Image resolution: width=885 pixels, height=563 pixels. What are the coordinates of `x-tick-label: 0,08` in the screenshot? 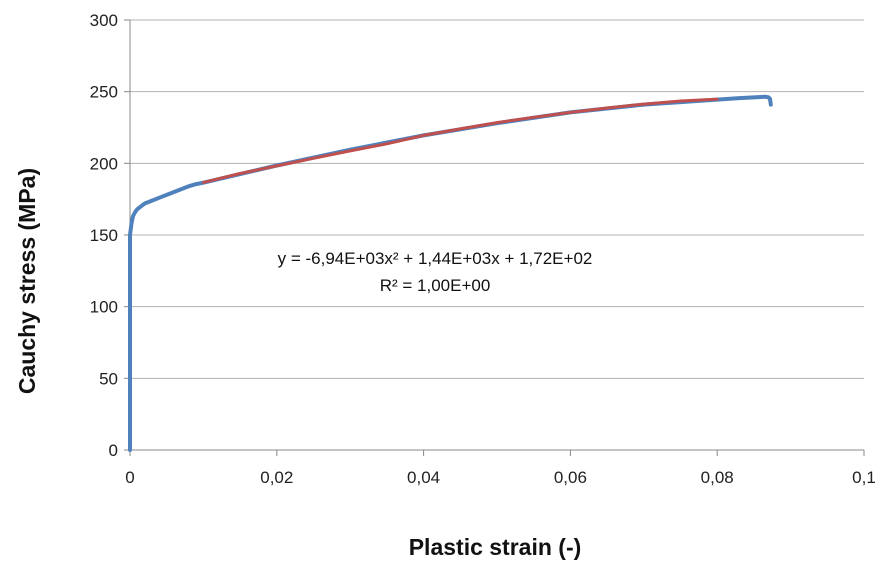 It's located at (717, 477).